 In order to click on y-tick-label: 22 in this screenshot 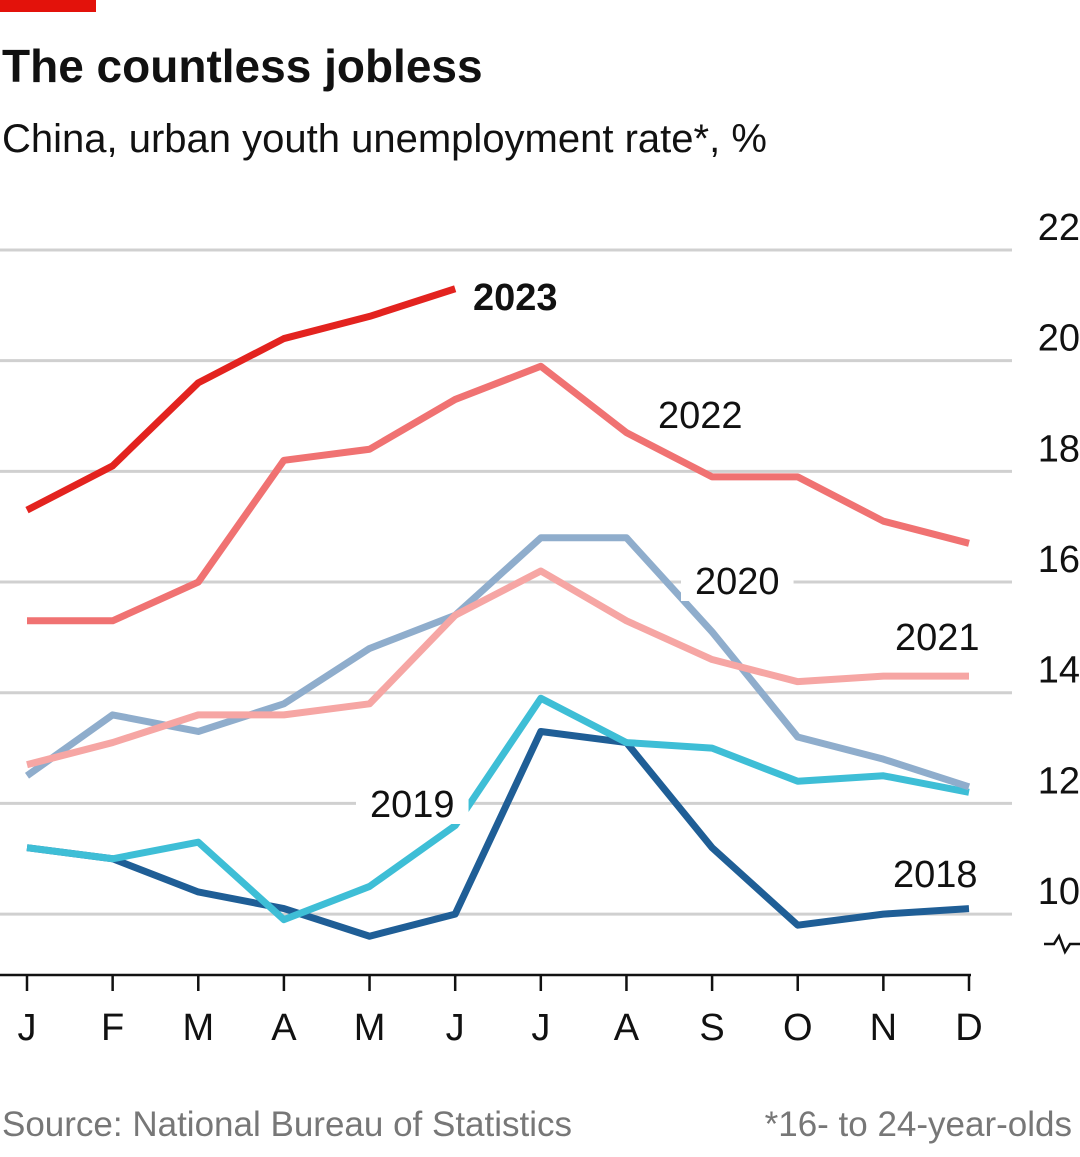, I will do `click(1059, 228)`.